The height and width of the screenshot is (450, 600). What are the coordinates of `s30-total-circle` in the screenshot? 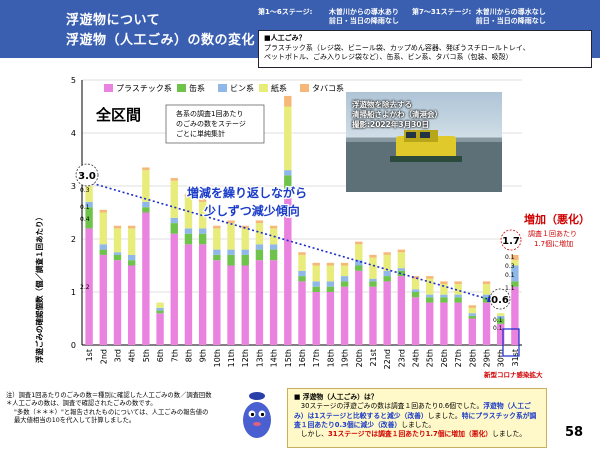 It's located at (500, 299).